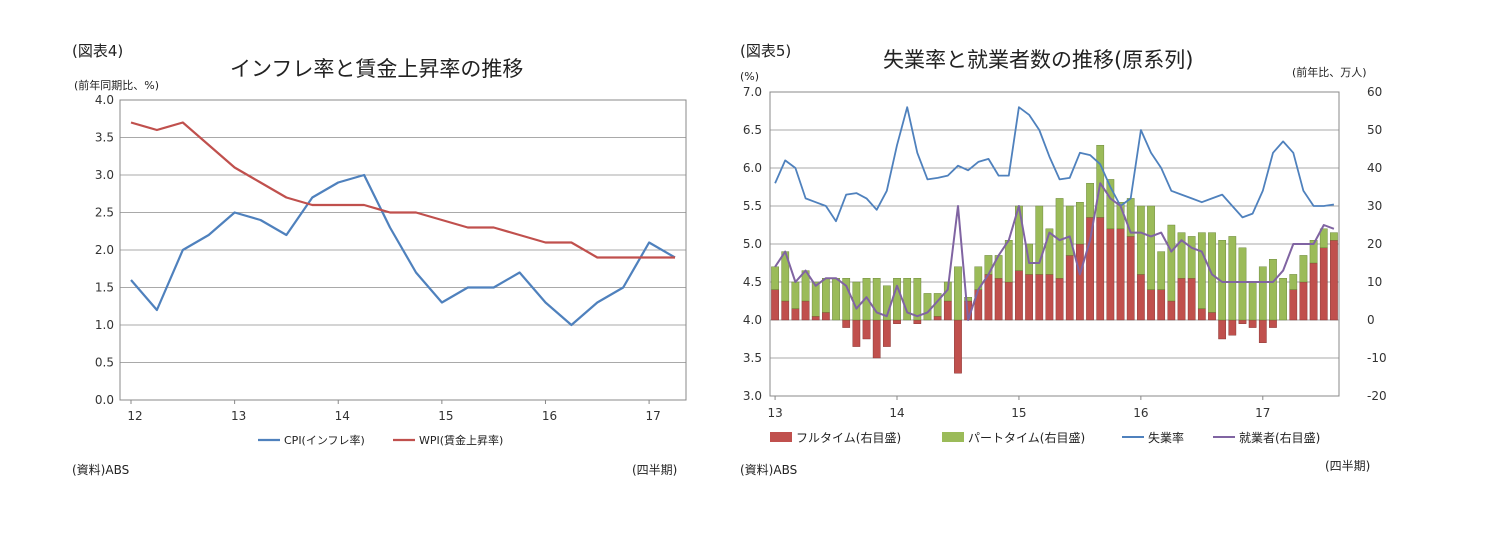 The width and height of the screenshot is (1495, 538). I want to click on right-y-unit-left: (%), so click(750, 76).